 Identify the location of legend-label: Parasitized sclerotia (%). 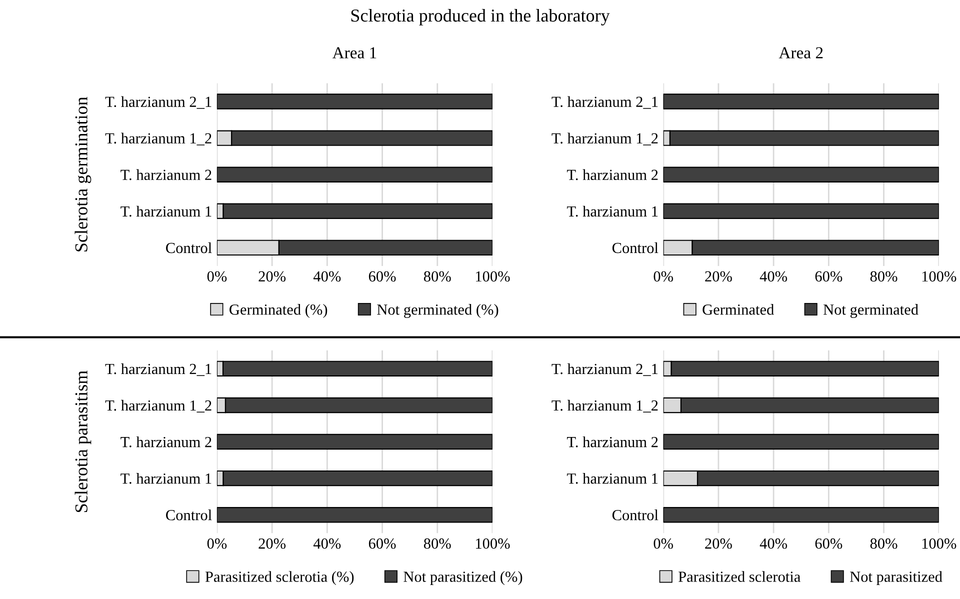
(279, 578).